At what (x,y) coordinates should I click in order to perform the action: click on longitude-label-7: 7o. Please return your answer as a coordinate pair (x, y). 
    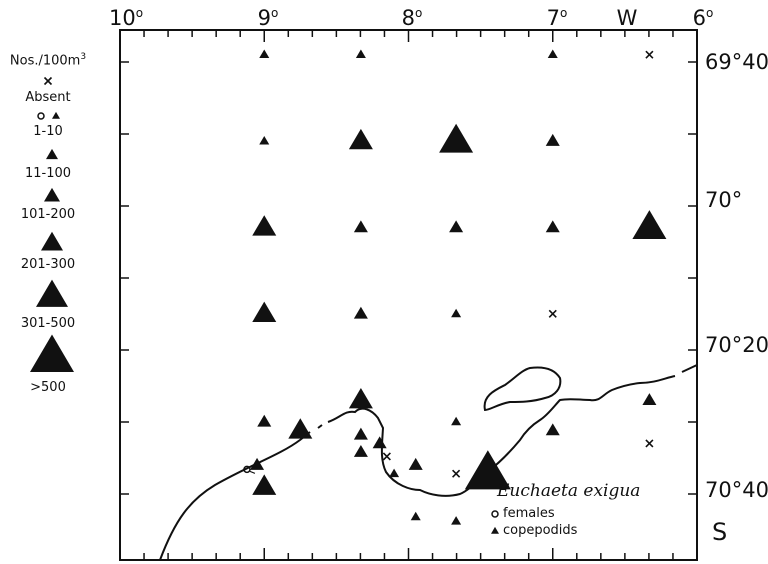
    Looking at the image, I should click on (557, 18).